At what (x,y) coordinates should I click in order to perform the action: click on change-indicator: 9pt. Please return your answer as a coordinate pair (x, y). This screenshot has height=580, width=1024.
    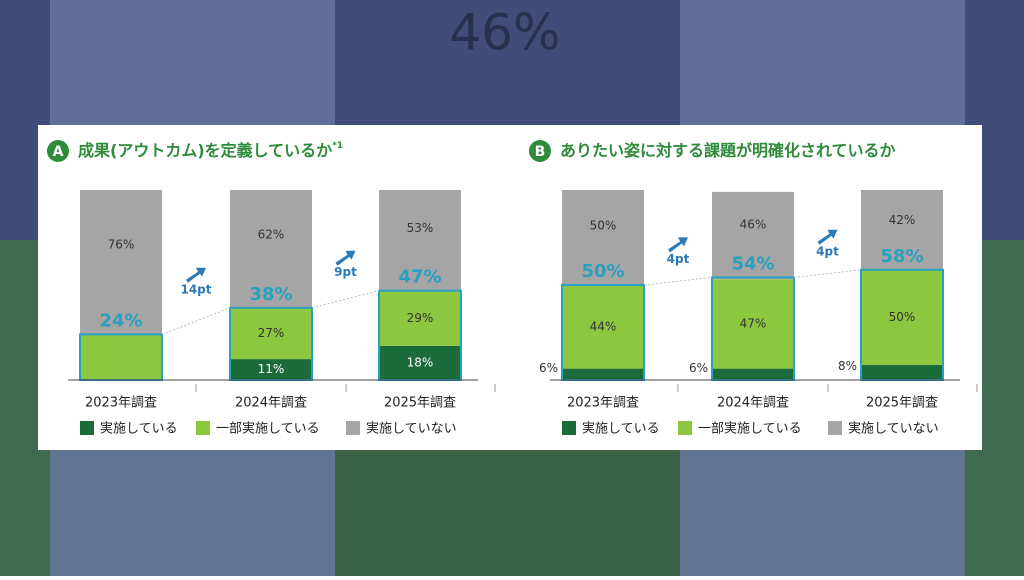
    Looking at the image, I should click on (345, 264).